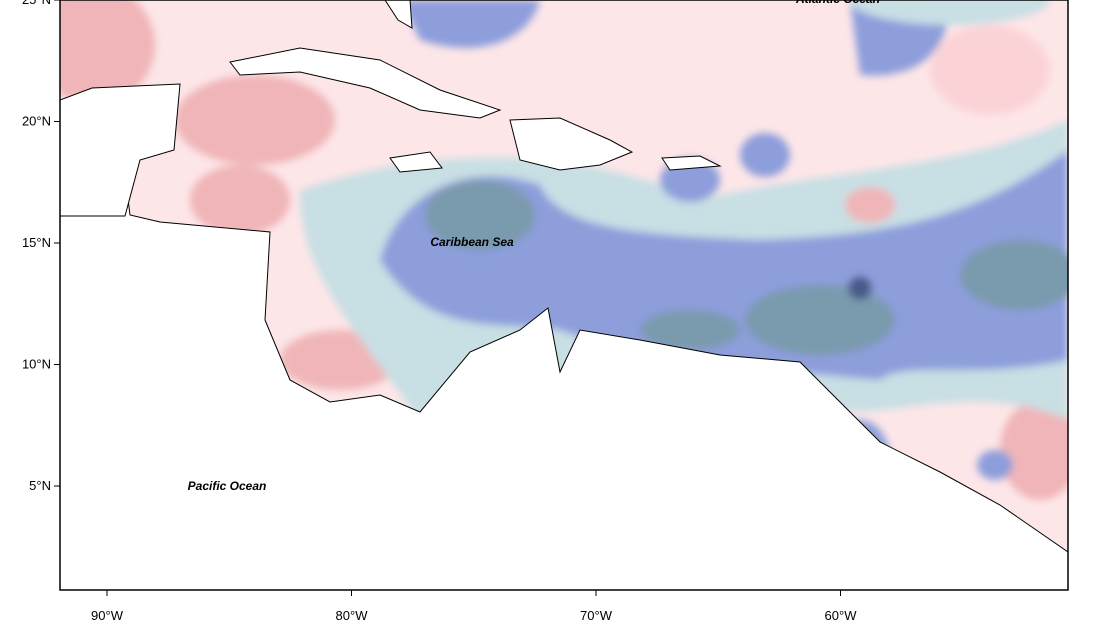 The width and height of the screenshot is (1100, 630). What do you see at coordinates (36, 242) in the screenshot?
I see `lat-label: 15°N` at bounding box center [36, 242].